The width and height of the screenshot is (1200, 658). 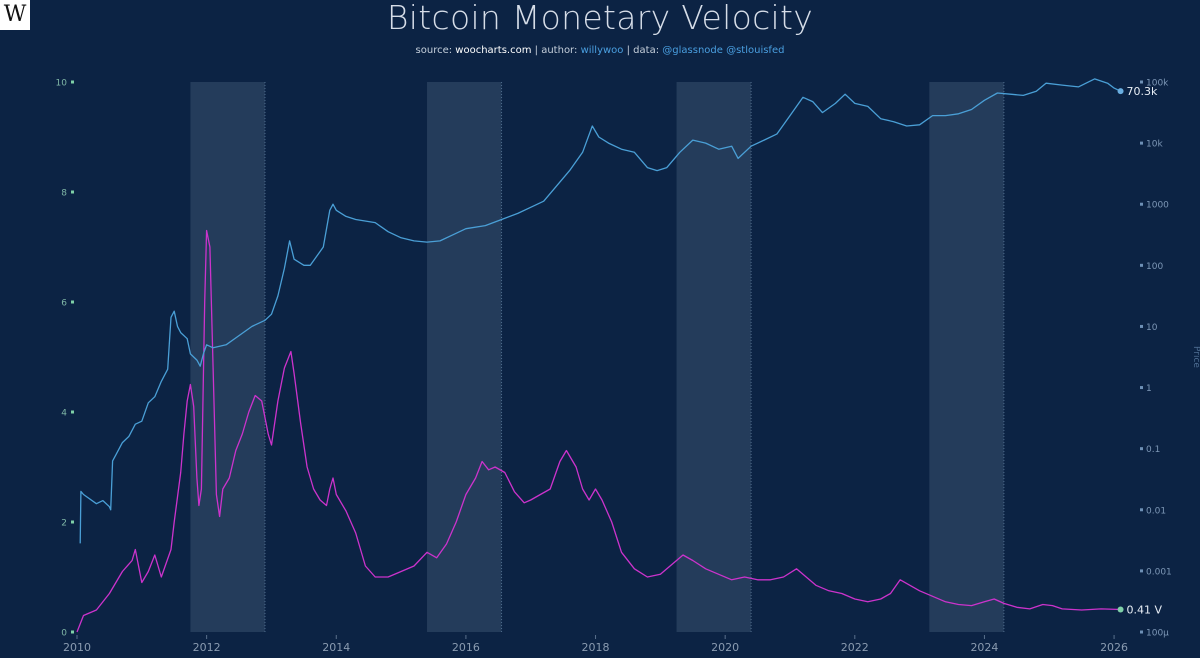 What do you see at coordinates (64, 194) in the screenshot?
I see `y-left-tick-label: 8` at bounding box center [64, 194].